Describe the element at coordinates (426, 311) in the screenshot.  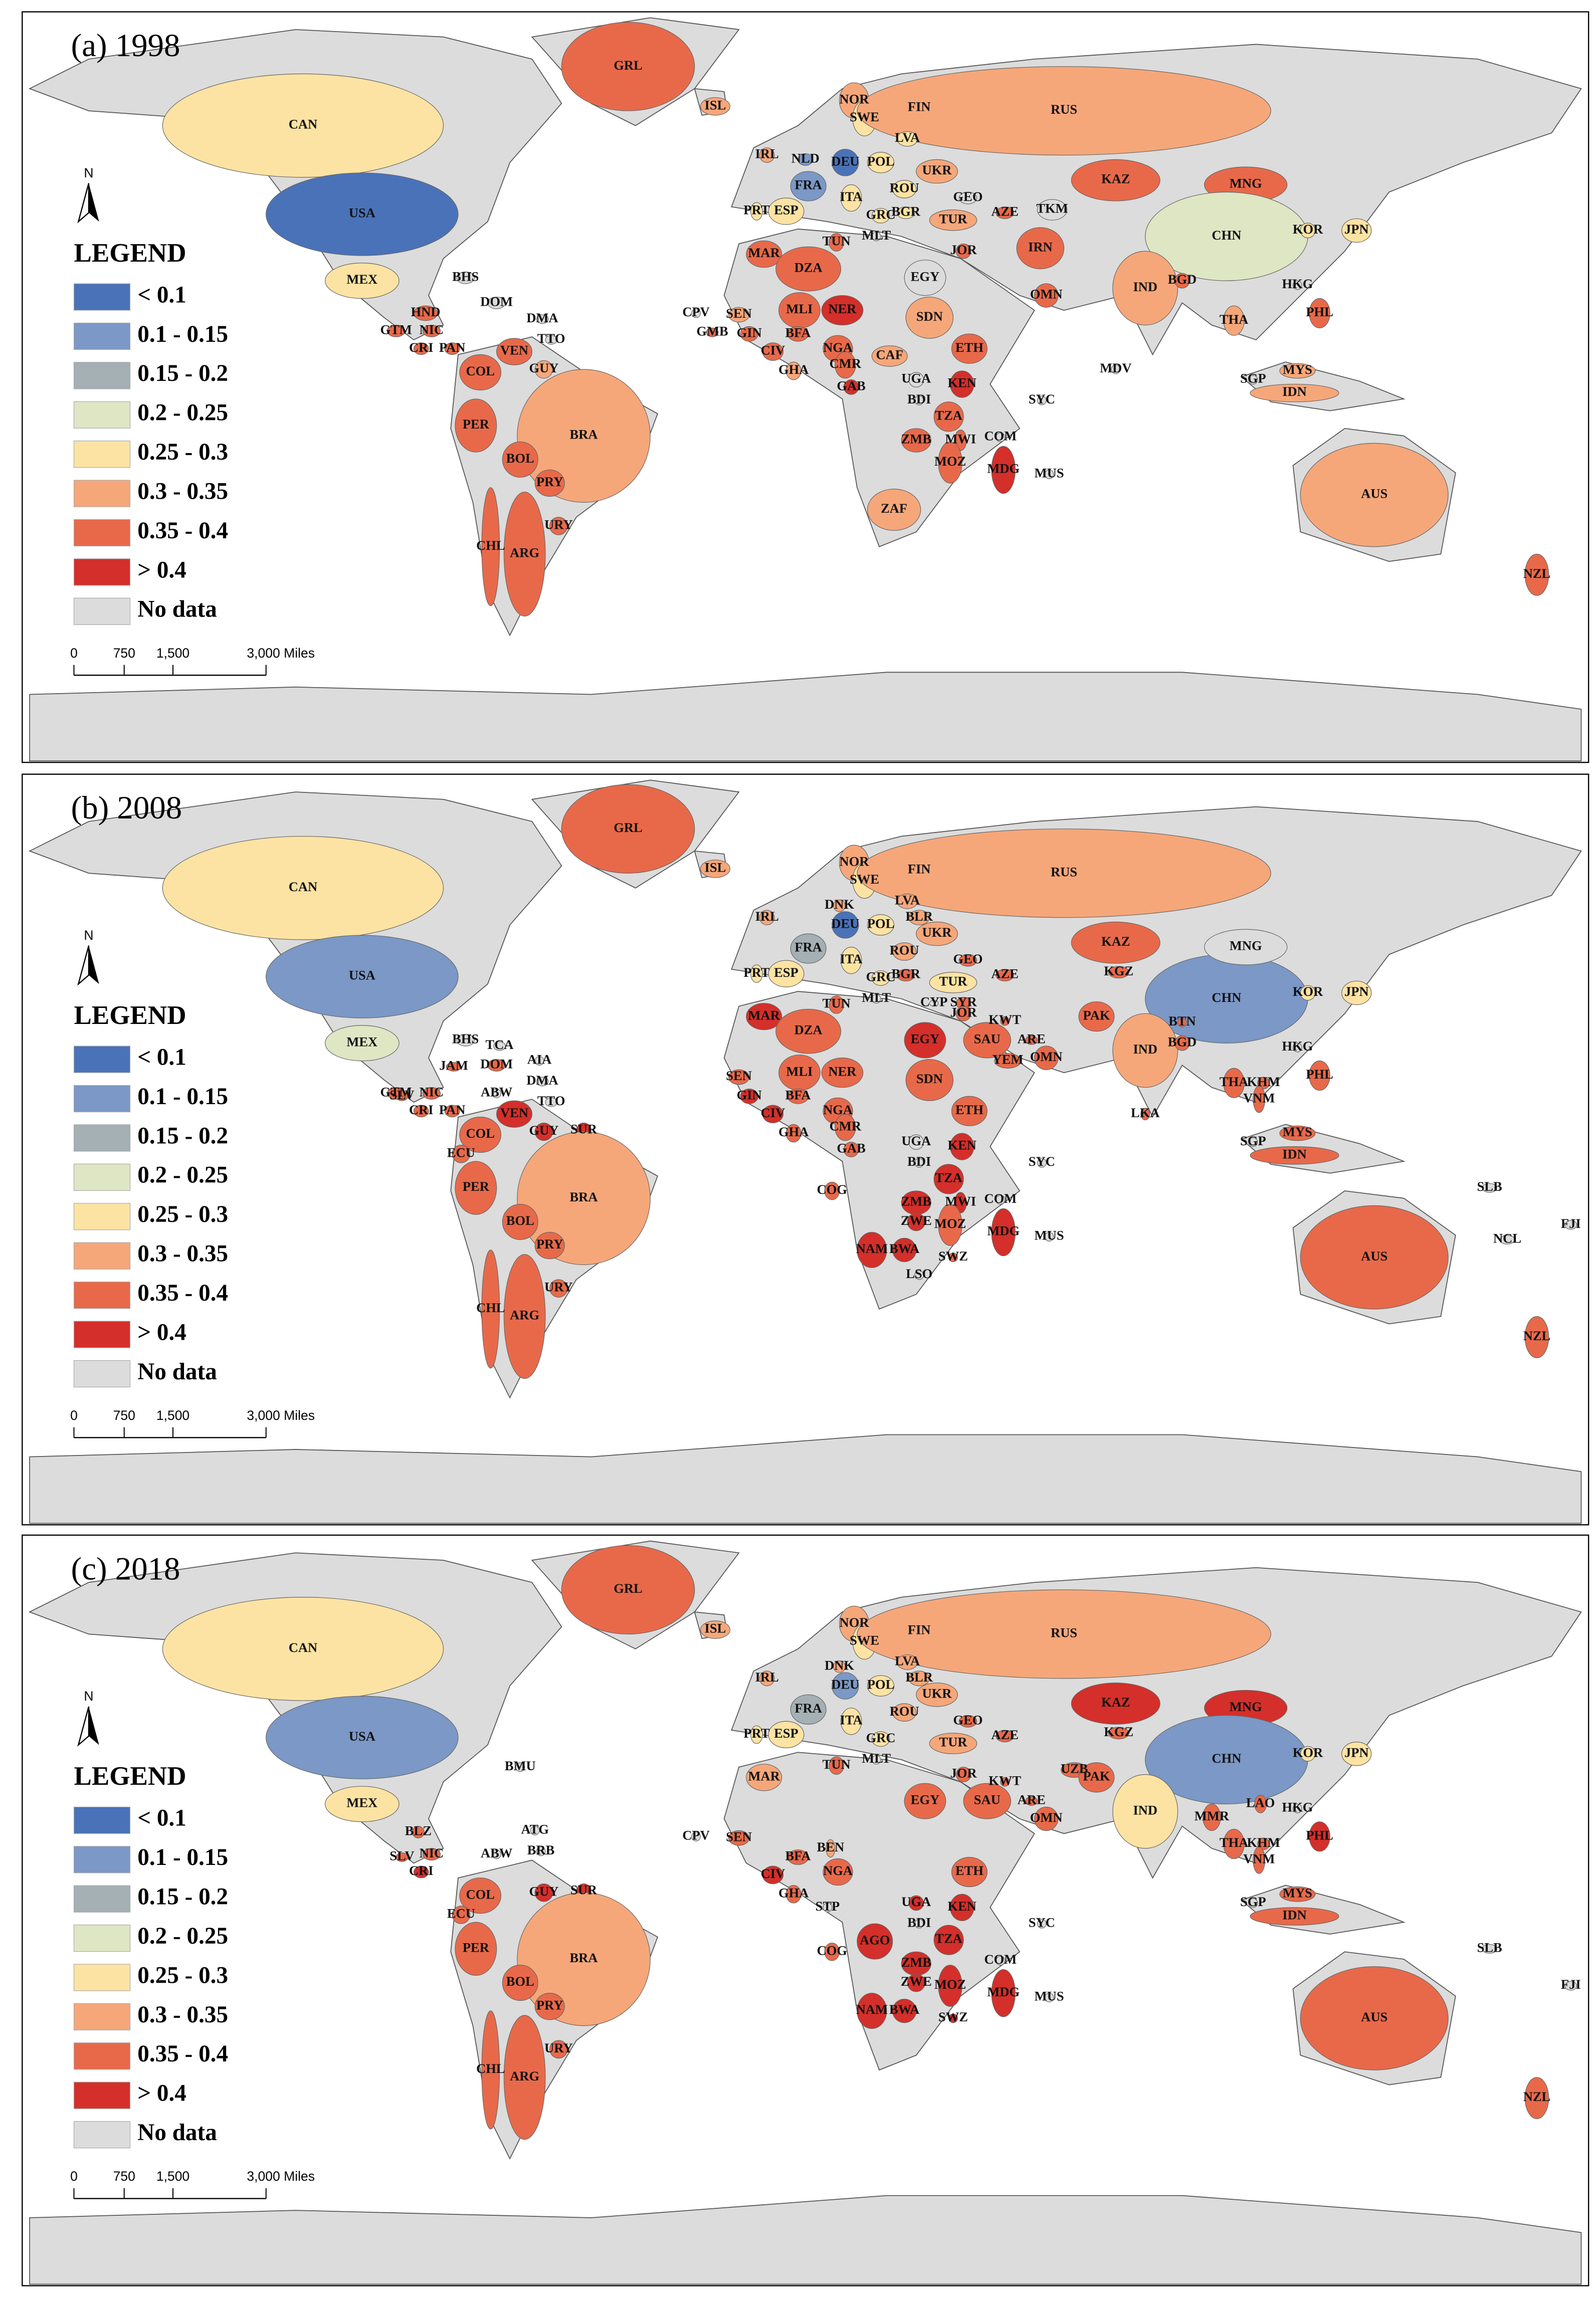
I see `country-label: HND` at that location.